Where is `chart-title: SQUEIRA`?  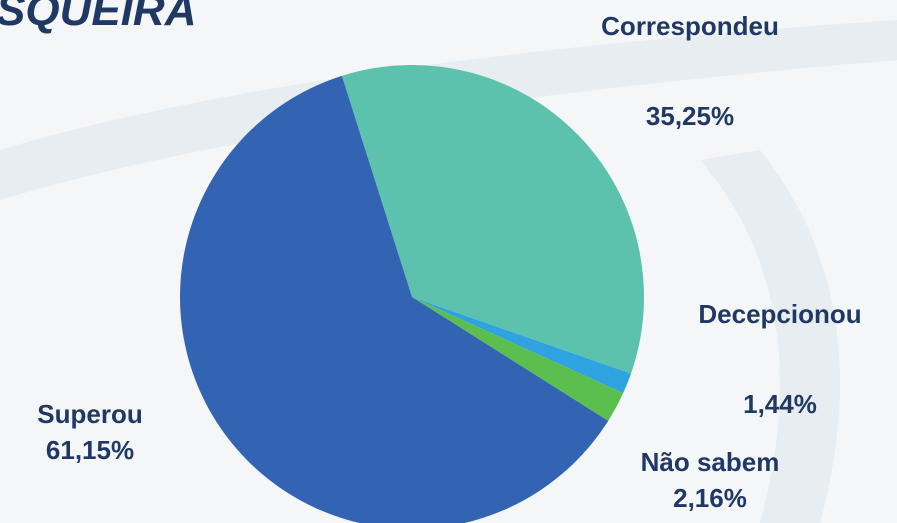 chart-title: SQUEIRA is located at coordinates (98, 17).